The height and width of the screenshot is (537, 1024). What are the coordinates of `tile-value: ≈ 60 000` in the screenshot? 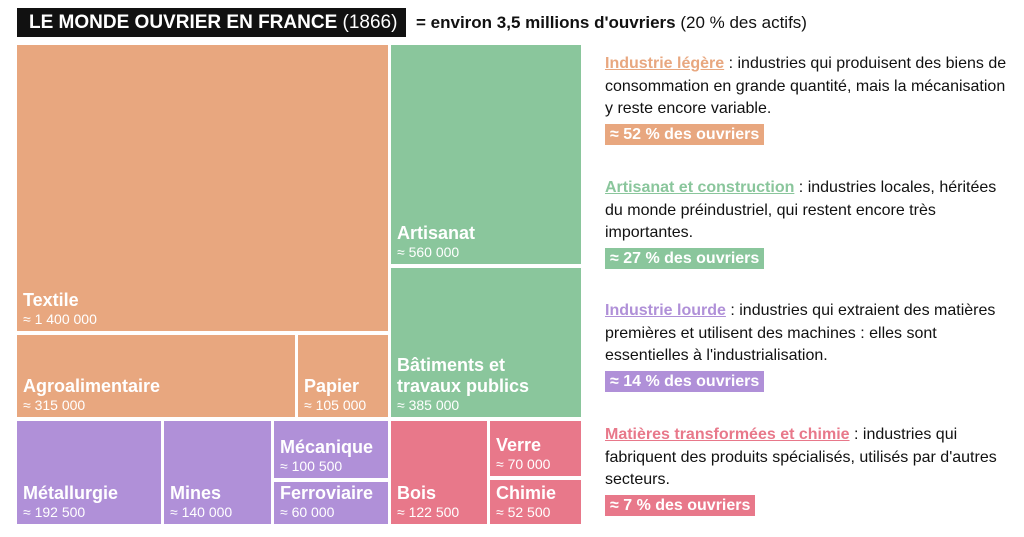 It's located at (307, 512).